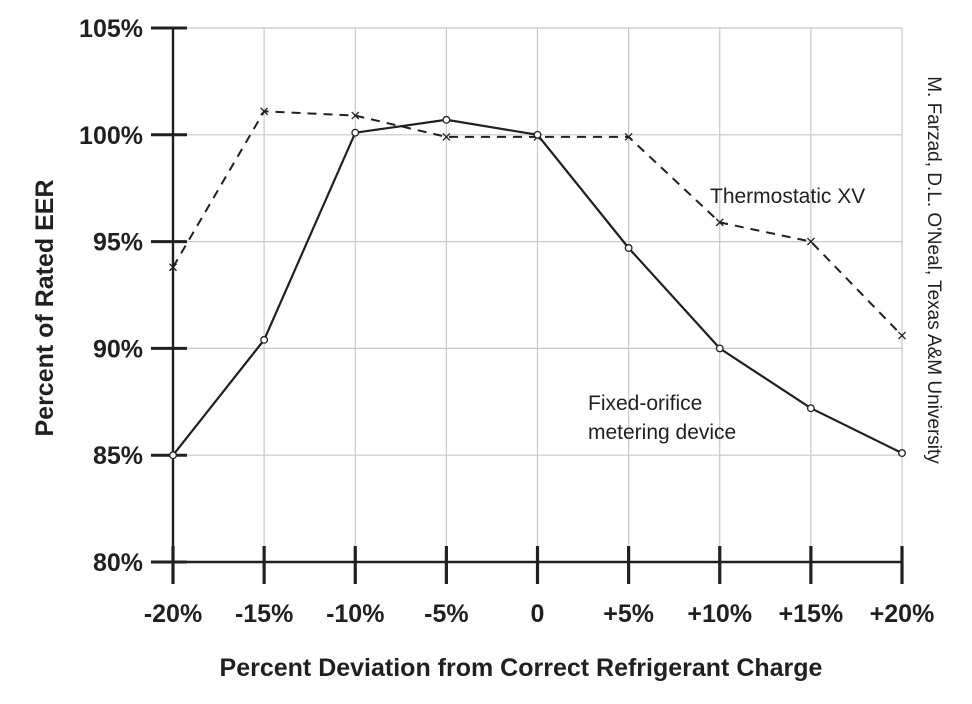 This screenshot has width=972, height=704. What do you see at coordinates (173, 614) in the screenshot?
I see `x-tick-label-0: -20%` at bounding box center [173, 614].